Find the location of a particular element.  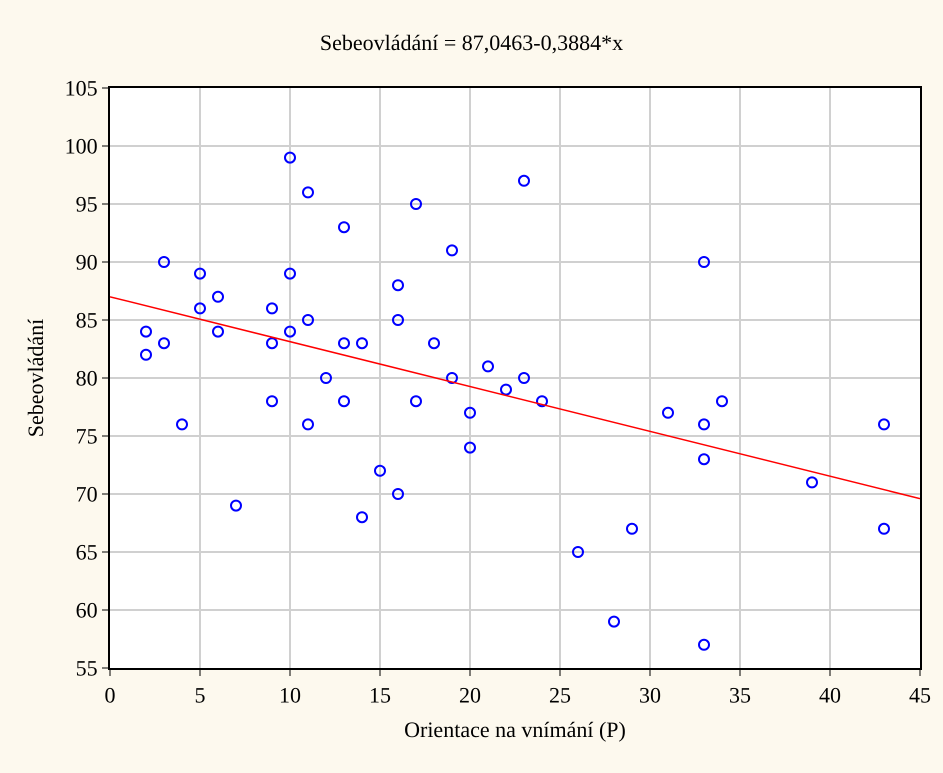

x-tick-label: 10 is located at coordinates (290, 695).